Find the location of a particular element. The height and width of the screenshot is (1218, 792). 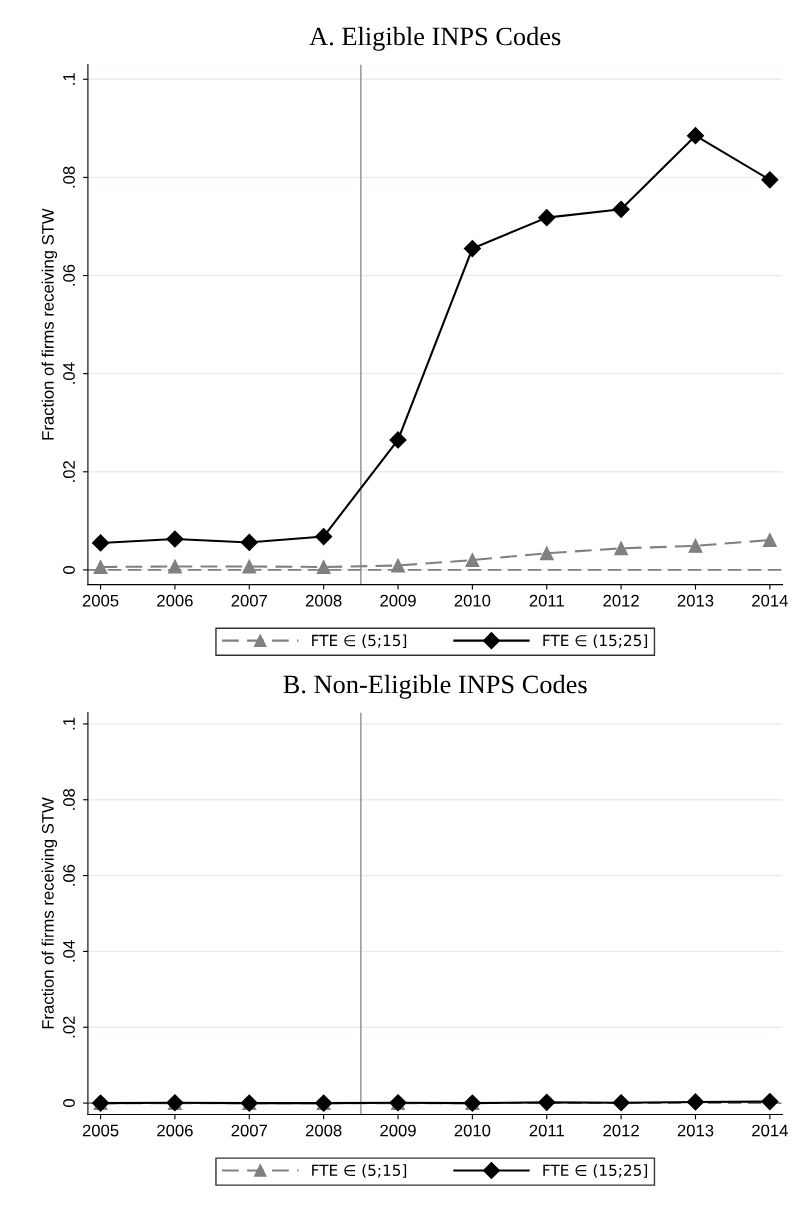

chart-title: A. Eligible INPS Codes is located at coordinates (435, 38).